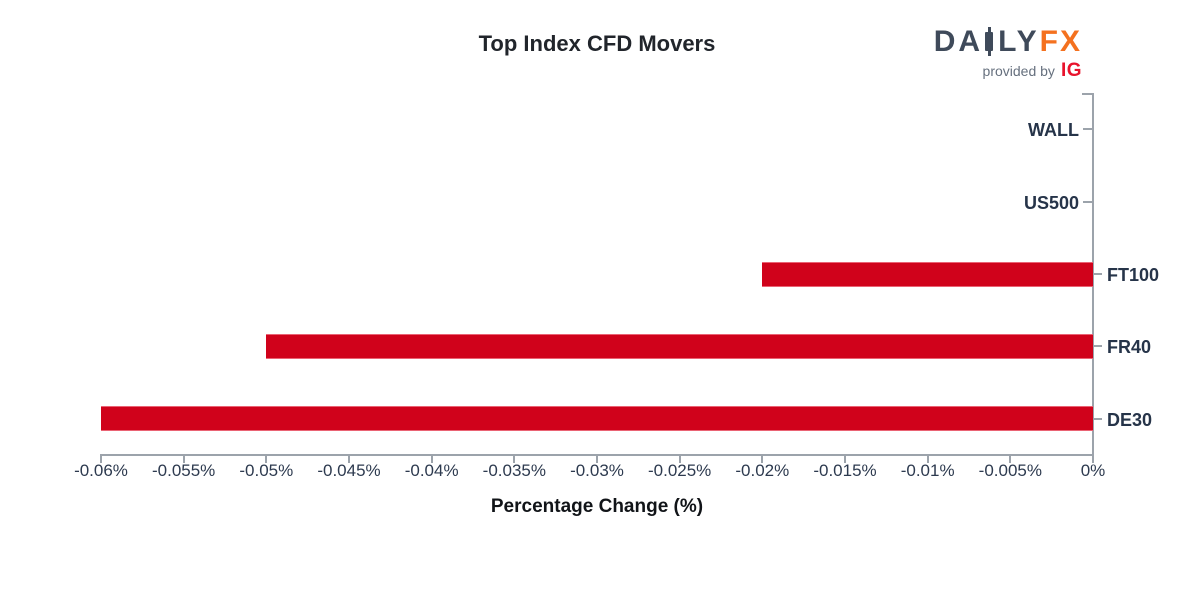 This screenshot has height=600, width=1200. What do you see at coordinates (597, 43) in the screenshot?
I see `chart-title: Top Index CFD Movers` at bounding box center [597, 43].